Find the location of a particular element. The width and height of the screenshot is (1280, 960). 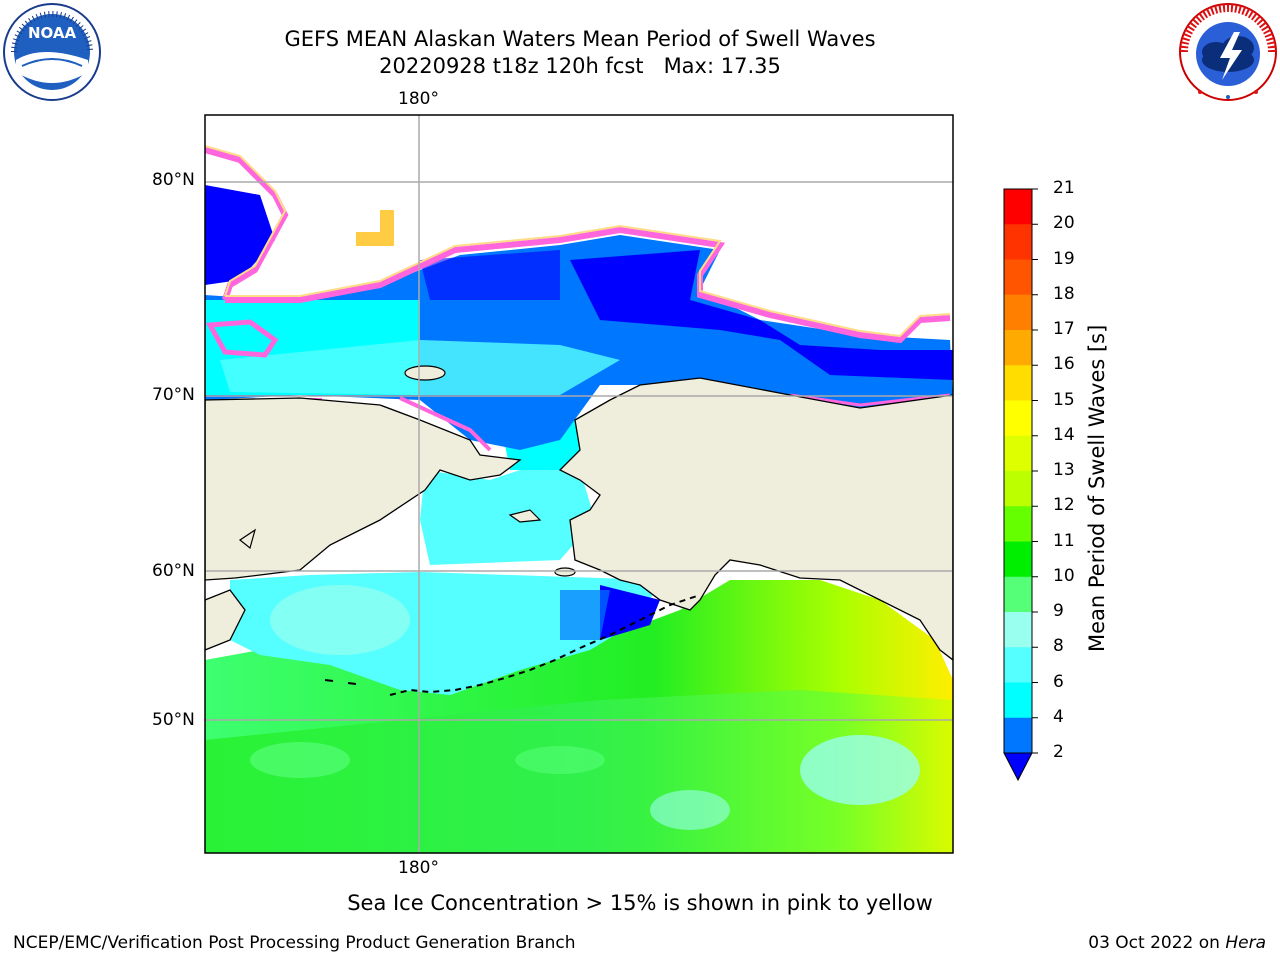

footer-host: Hera is located at coordinates (1245, 943).